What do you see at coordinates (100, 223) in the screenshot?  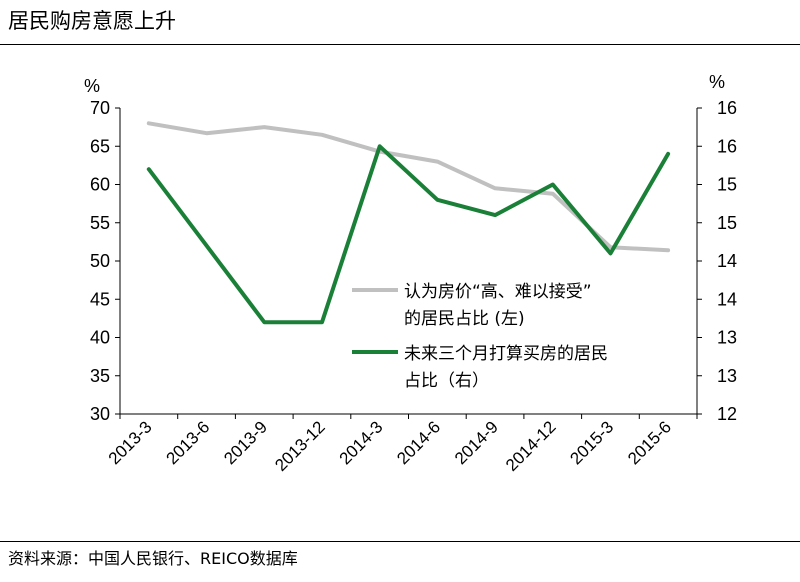 I see `left-tick-label: 55` at bounding box center [100, 223].